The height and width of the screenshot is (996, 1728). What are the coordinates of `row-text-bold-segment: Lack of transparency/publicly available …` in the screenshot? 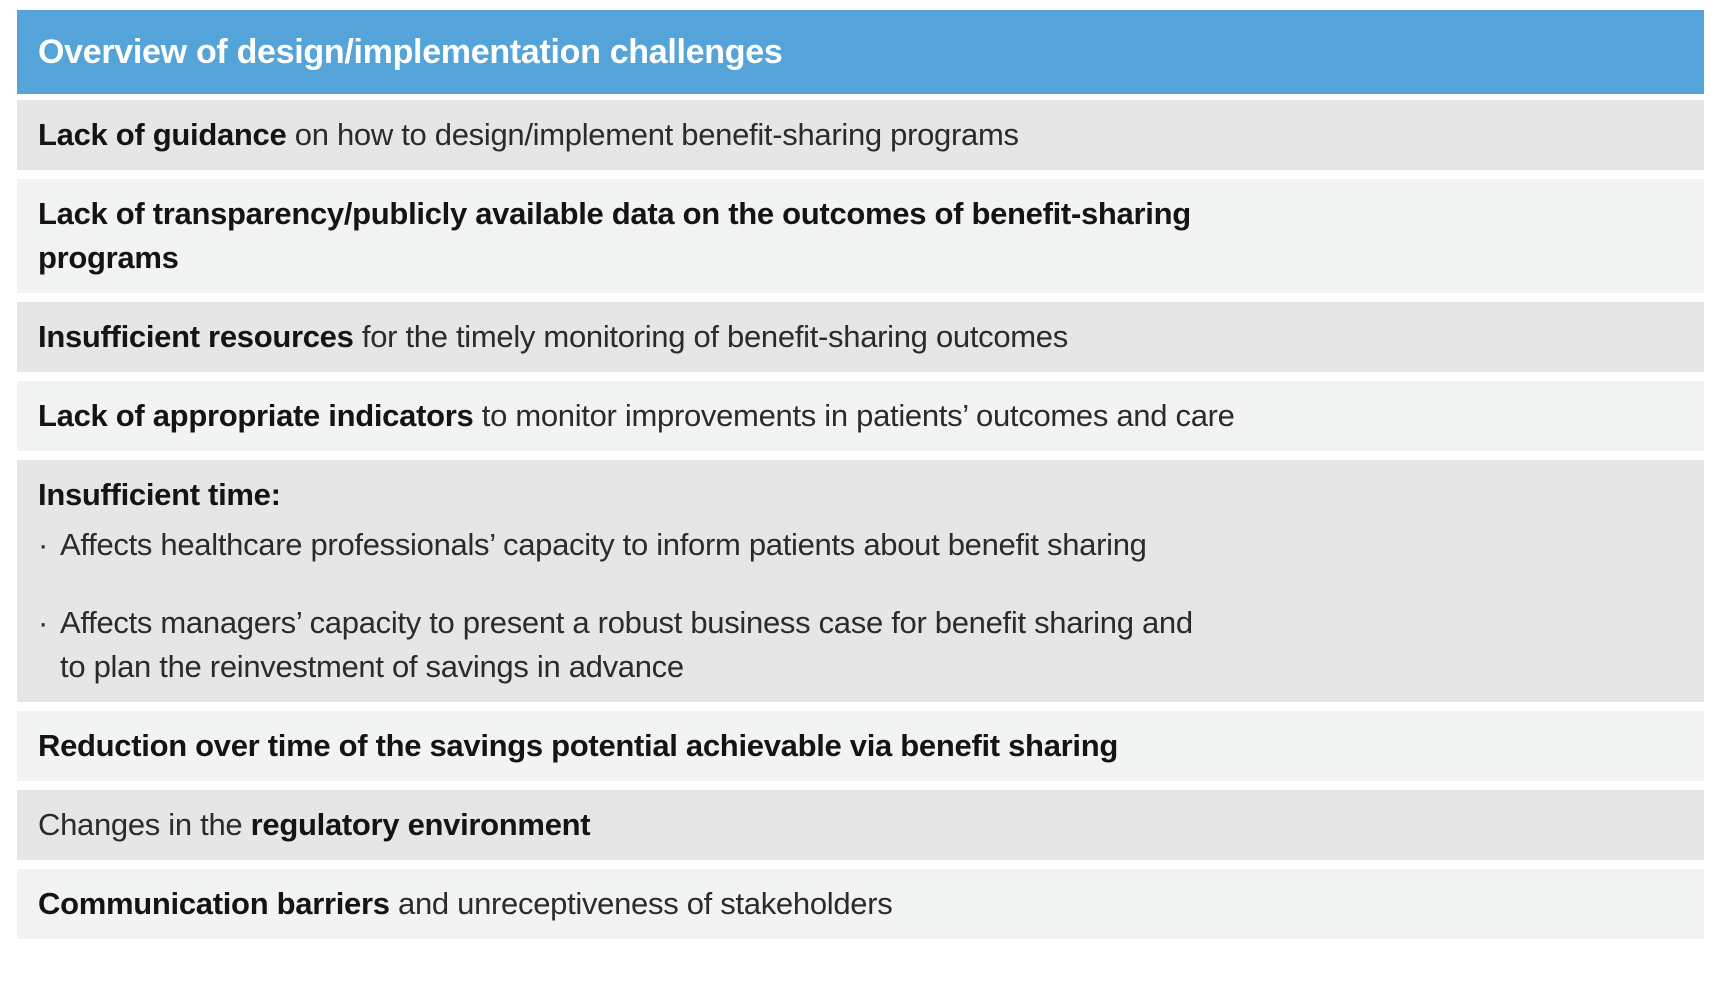 It's located at (614, 235).